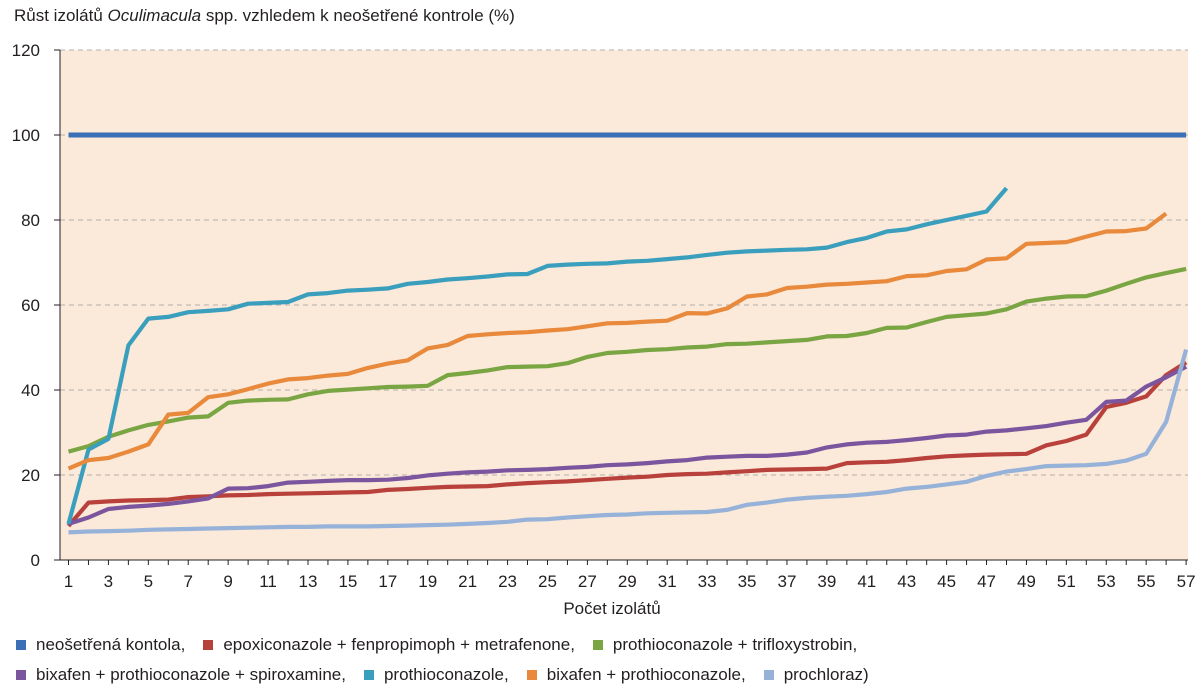  What do you see at coordinates (707, 581) in the screenshot?
I see `x-tick-label-33: 33` at bounding box center [707, 581].